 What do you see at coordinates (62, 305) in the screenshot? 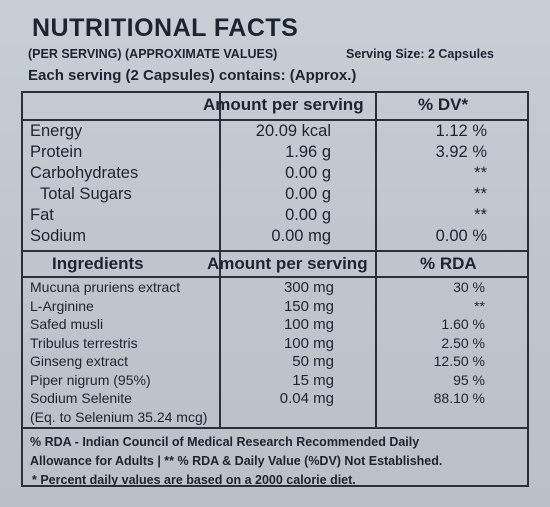
I see `ingredient-name: L-Arginine` at bounding box center [62, 305].